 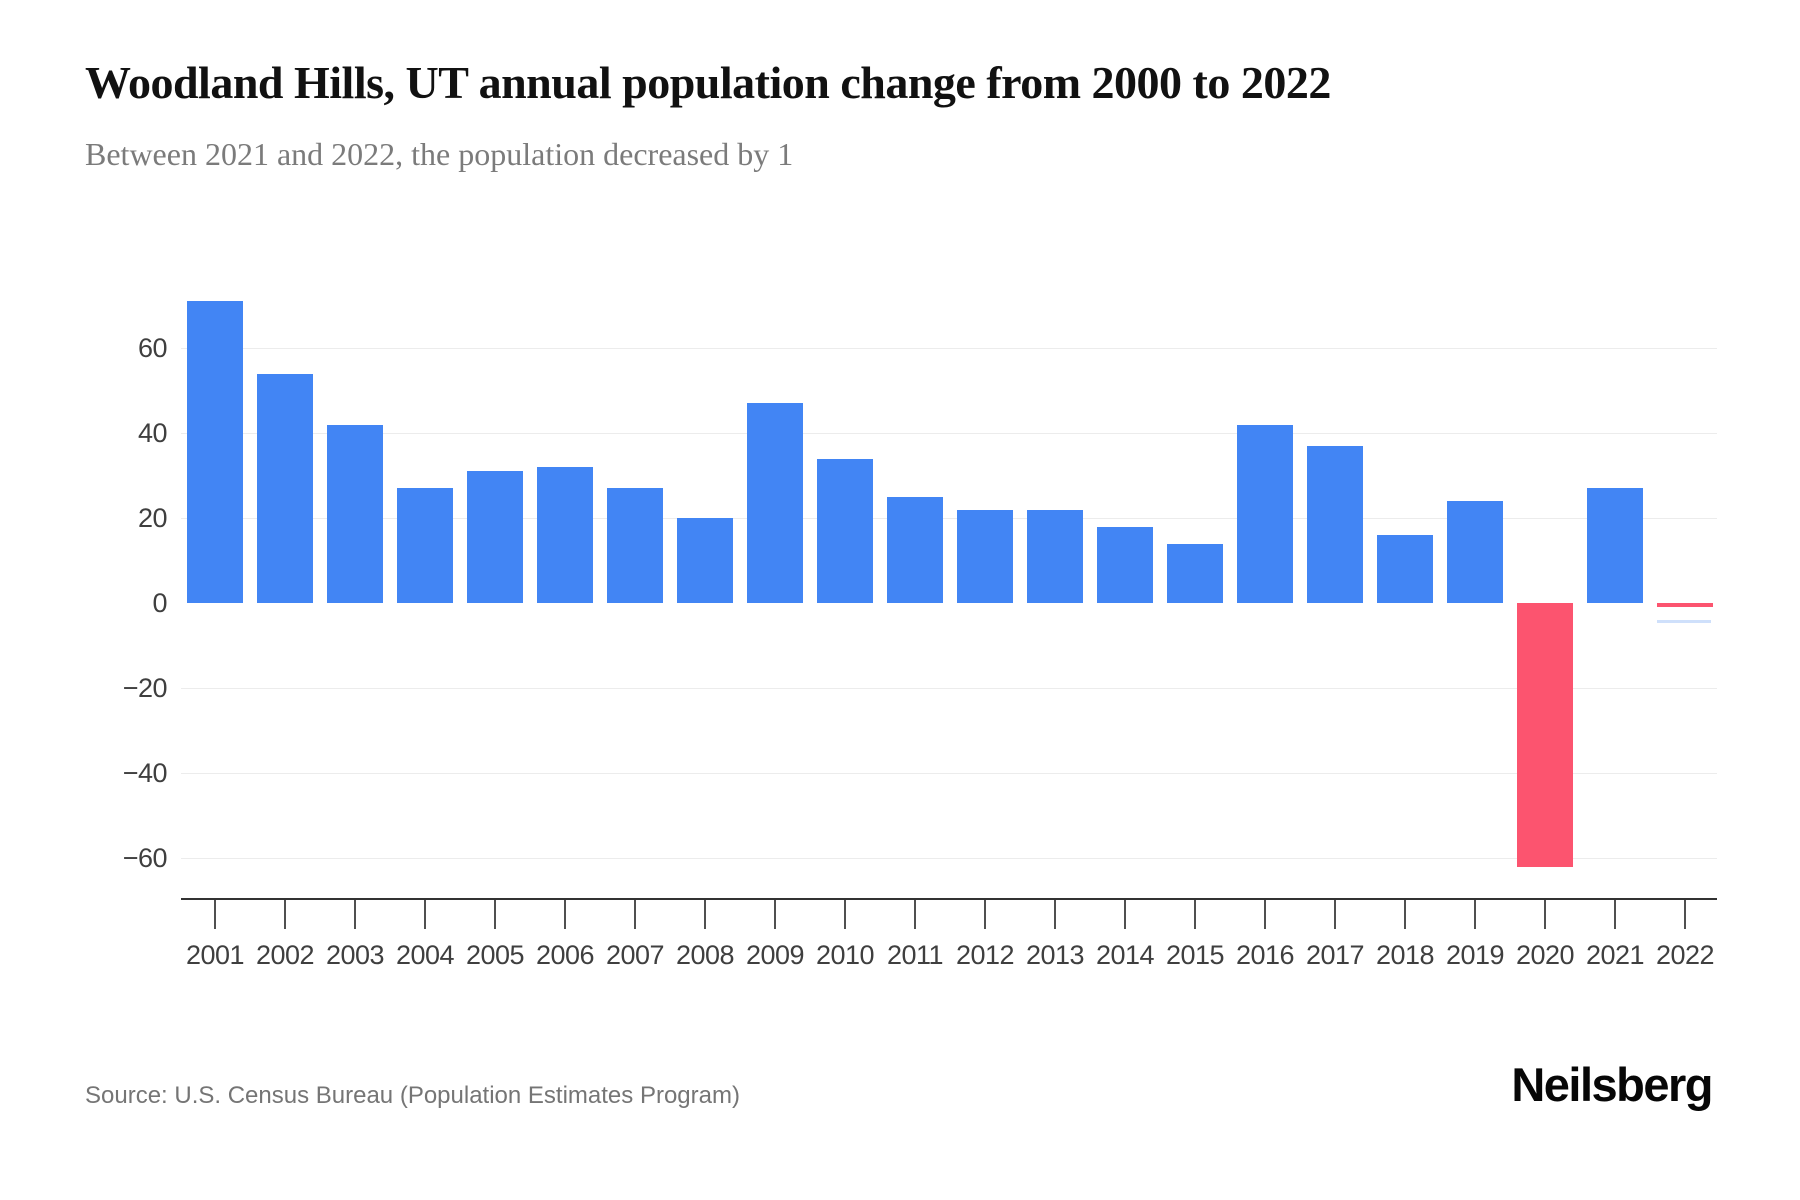 What do you see at coordinates (425, 955) in the screenshot?
I see `x-axis-label-2004: 2004` at bounding box center [425, 955].